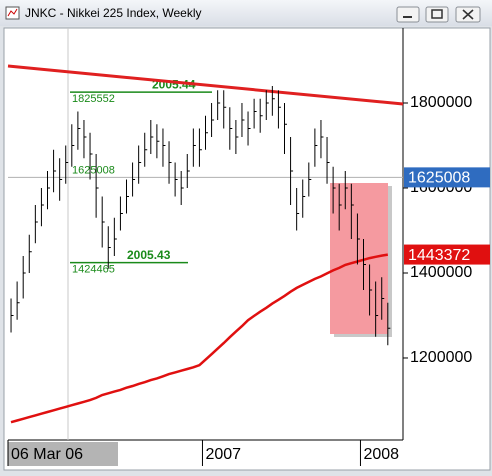 The height and width of the screenshot is (476, 492). What do you see at coordinates (93, 99) in the screenshot?
I see `level-label: 1825552` at bounding box center [93, 99].